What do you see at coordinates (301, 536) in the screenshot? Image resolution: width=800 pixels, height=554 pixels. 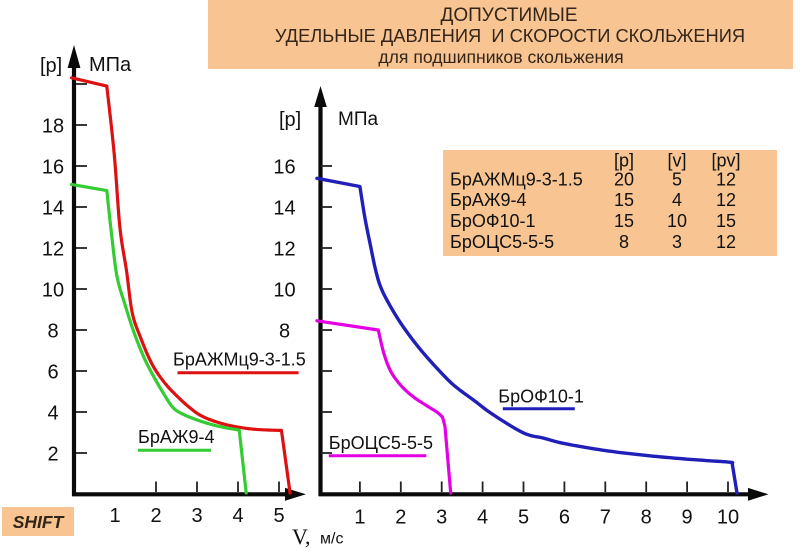 I see `svg-text: V,` at bounding box center [301, 536].